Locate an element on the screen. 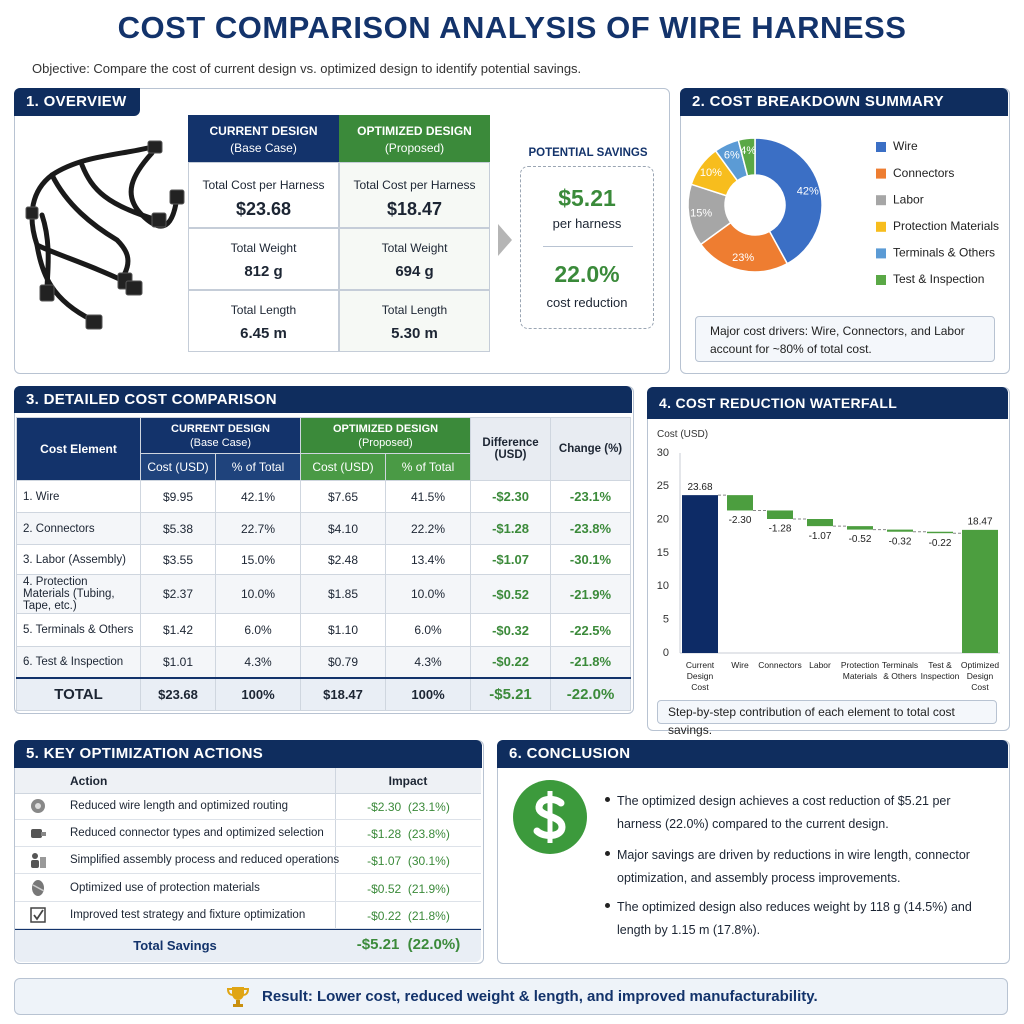 The image size is (1024, 1024). dollar-icon is located at coordinates (550, 817).